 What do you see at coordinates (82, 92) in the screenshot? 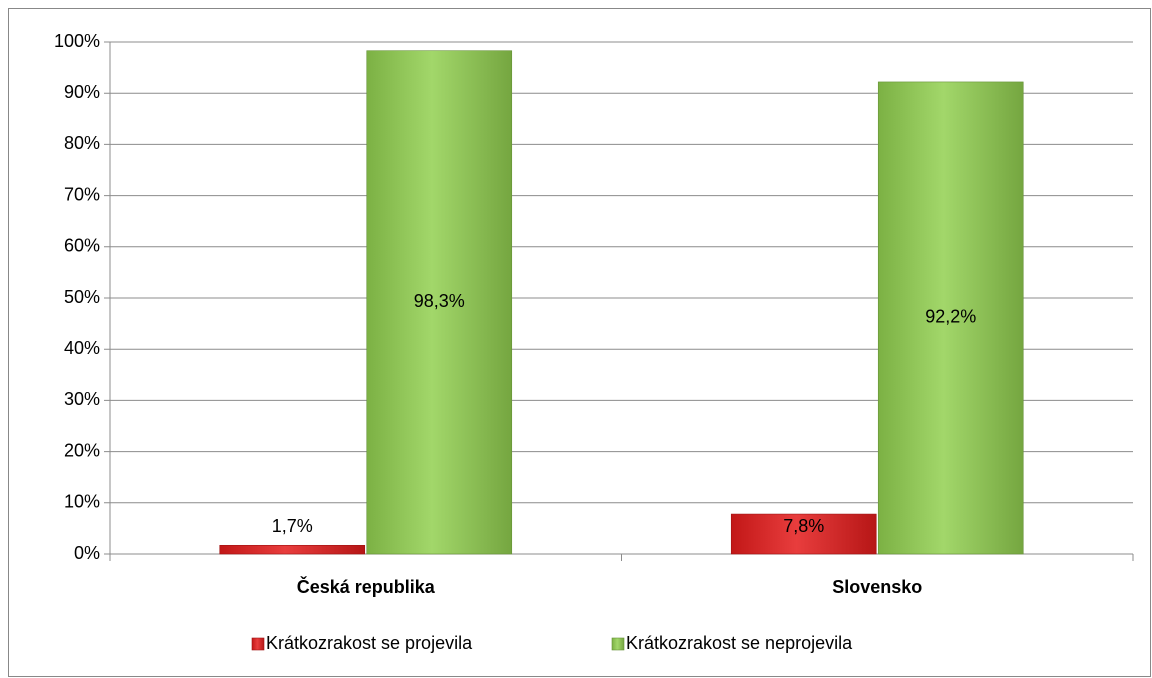
I see `y-tick-label: 90%` at bounding box center [82, 92].